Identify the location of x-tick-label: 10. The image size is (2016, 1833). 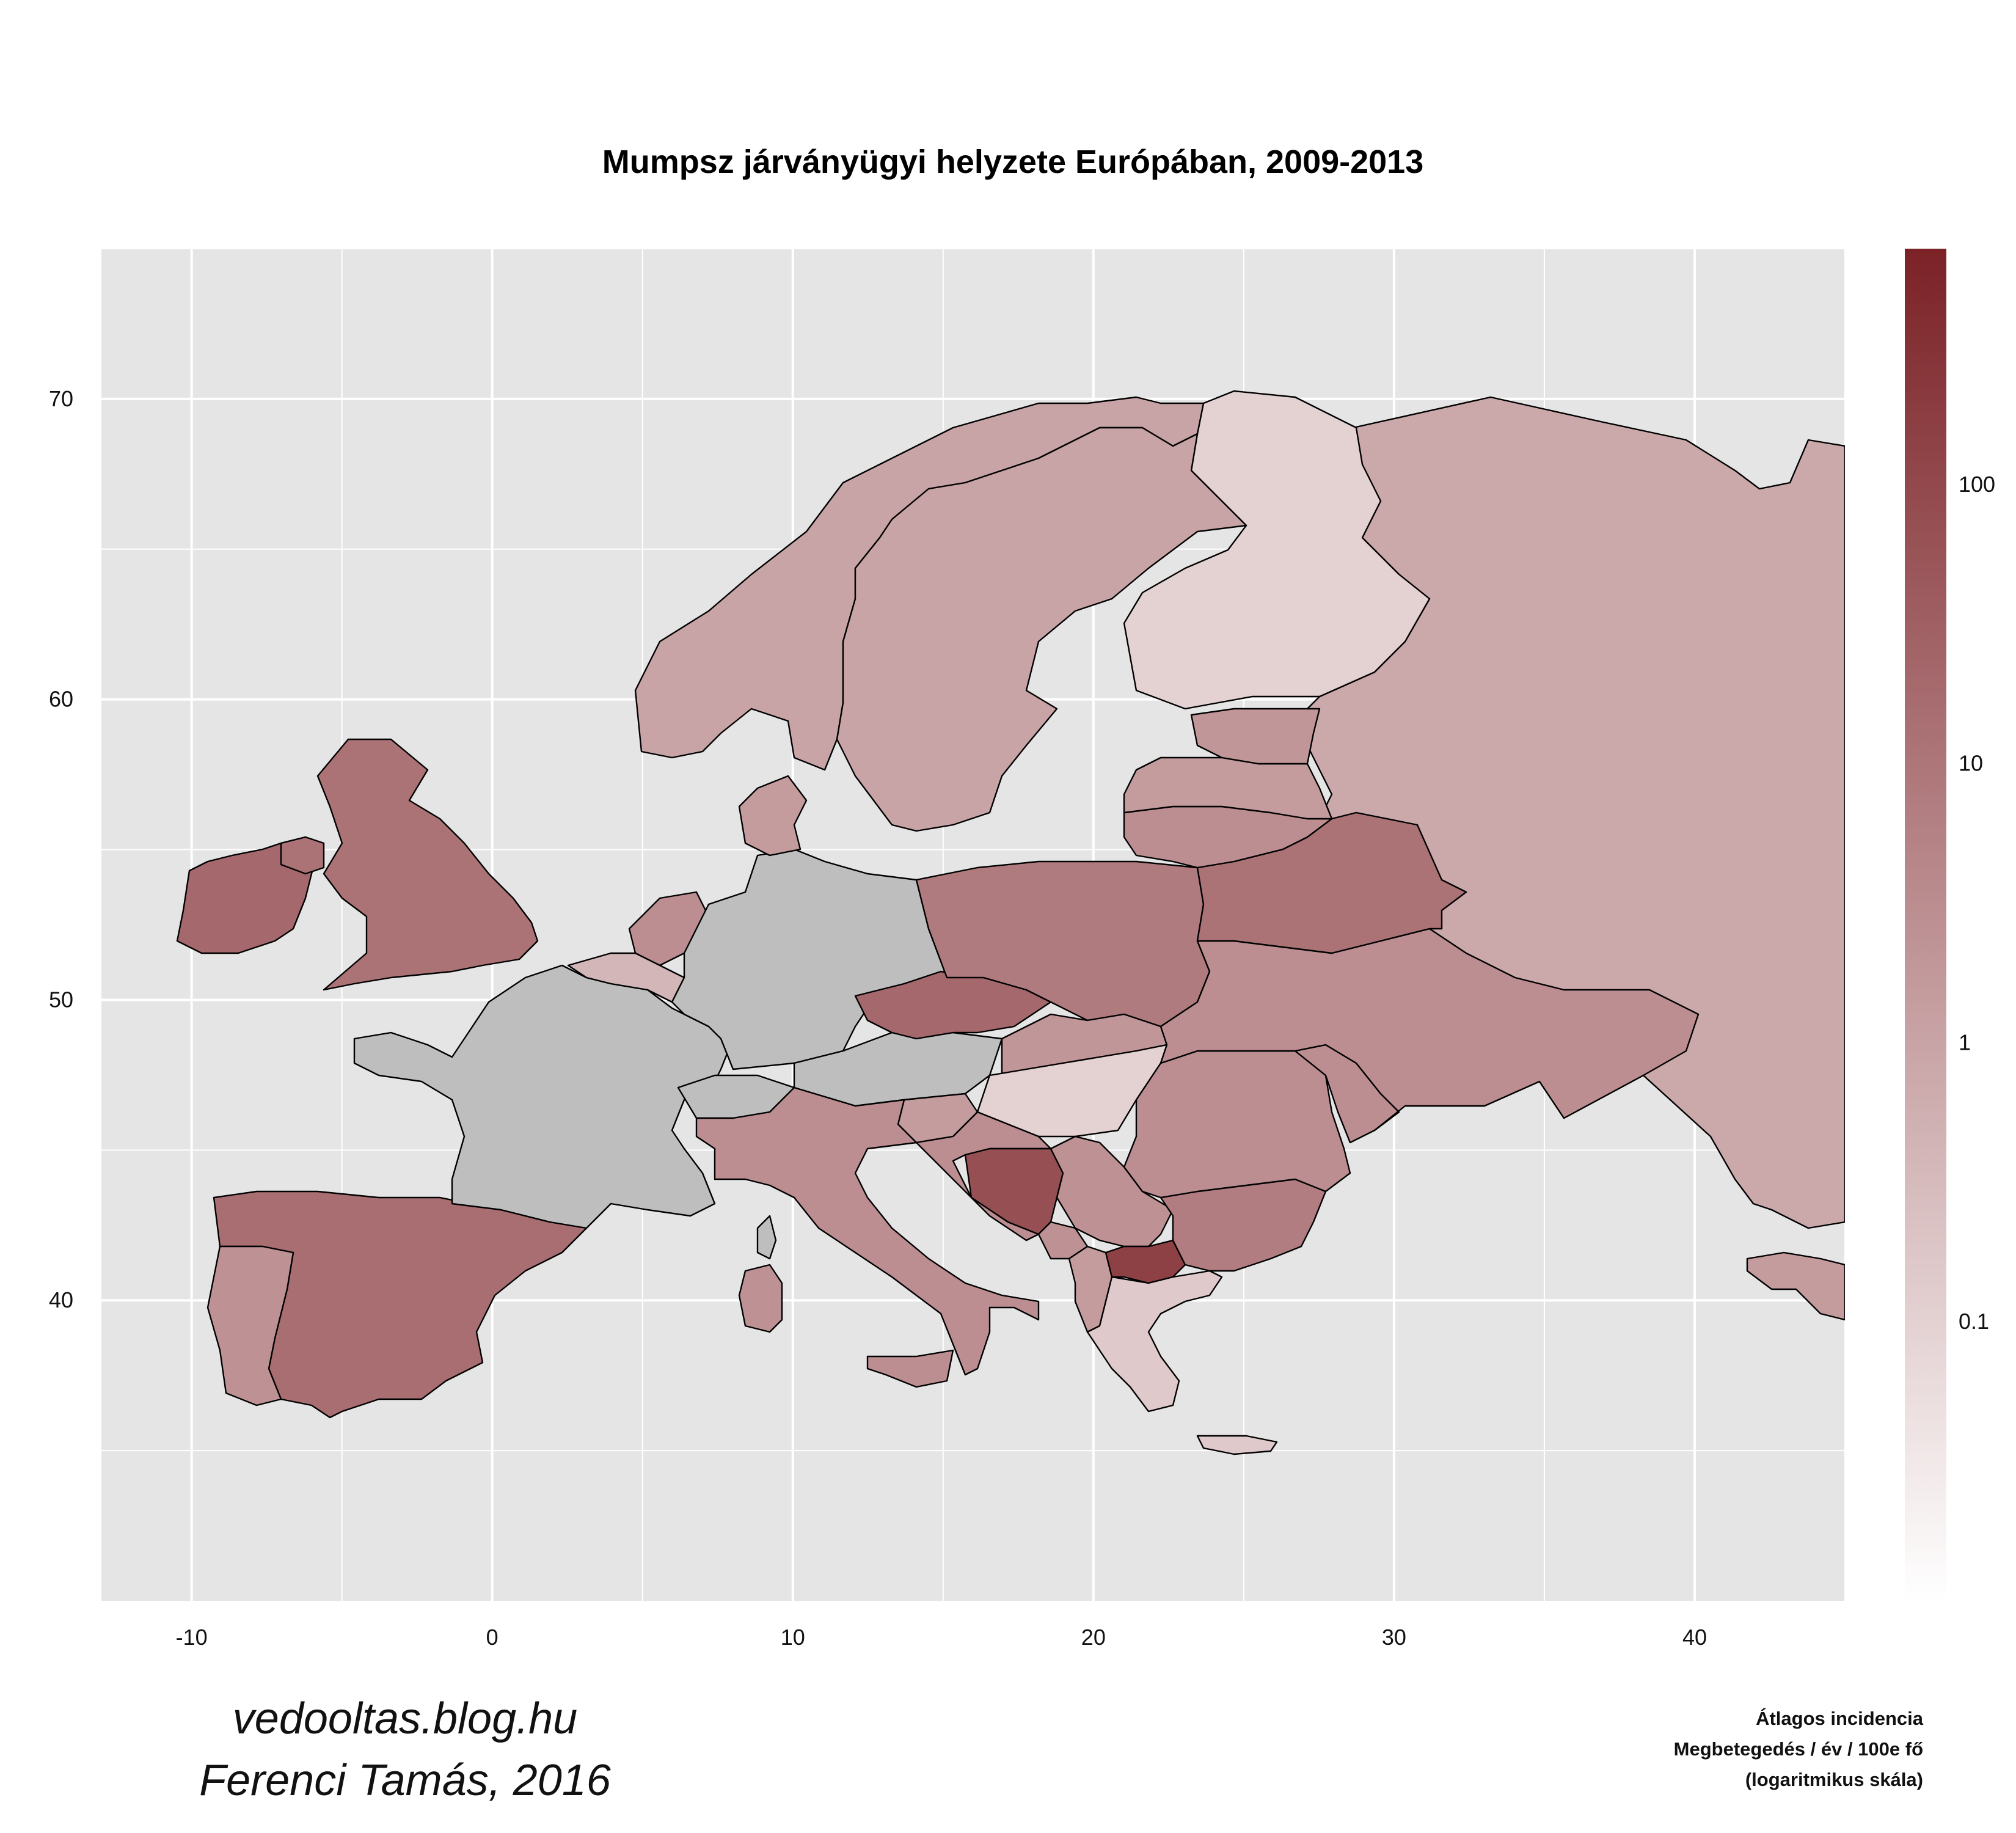
(793, 1637).